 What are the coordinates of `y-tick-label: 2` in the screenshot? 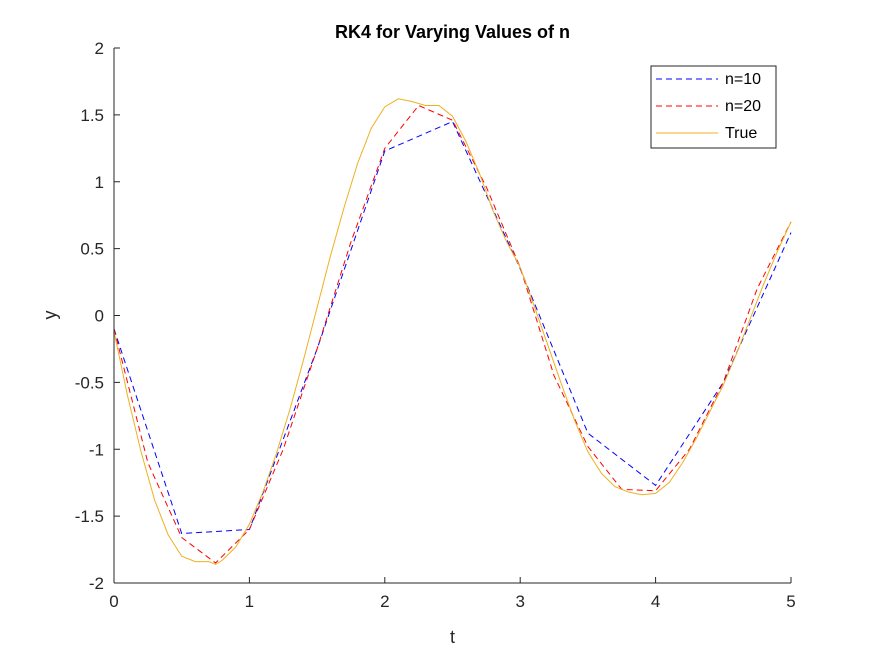 It's located at (99, 48).